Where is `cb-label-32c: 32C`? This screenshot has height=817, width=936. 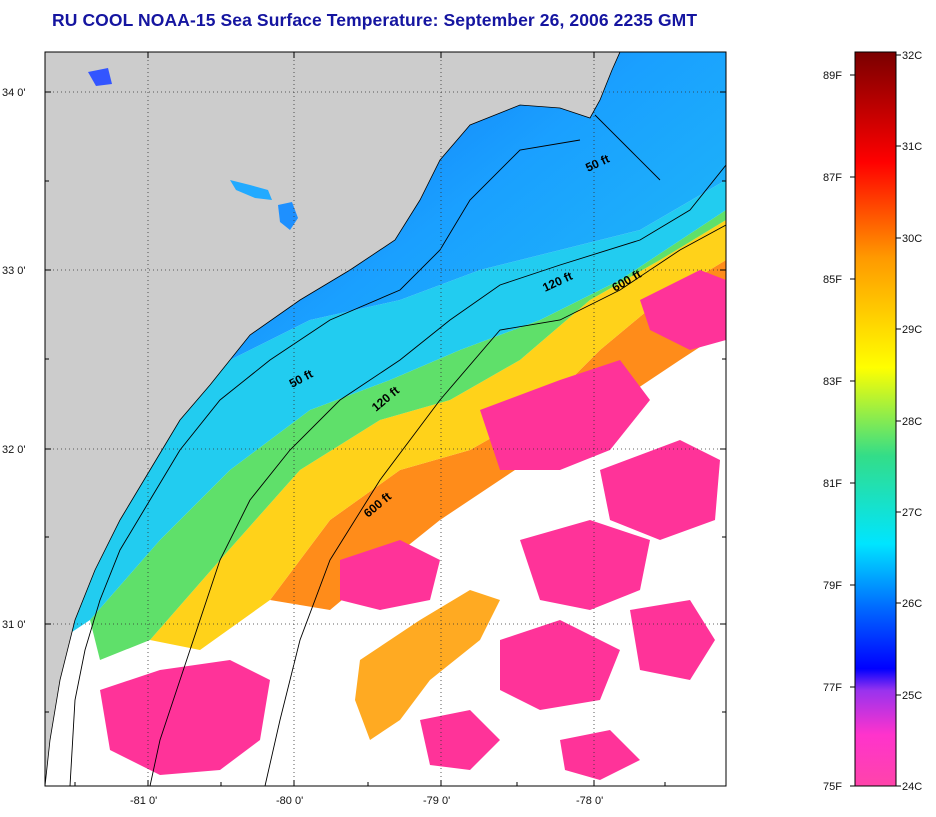 cb-label-32c: 32C is located at coordinates (912, 56).